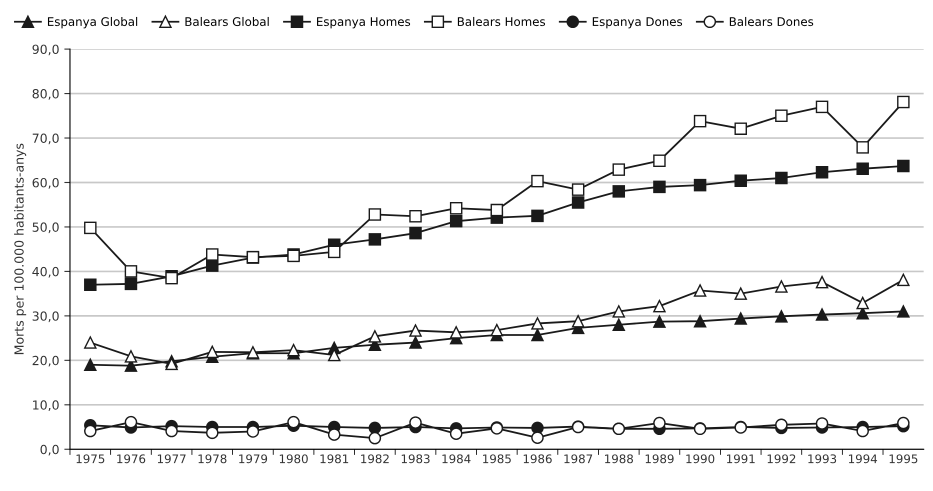 Image resolution: width=933 pixels, height=491 pixels. What do you see at coordinates (131, 459) in the screenshot?
I see `x-tick-label: 1976` at bounding box center [131, 459].